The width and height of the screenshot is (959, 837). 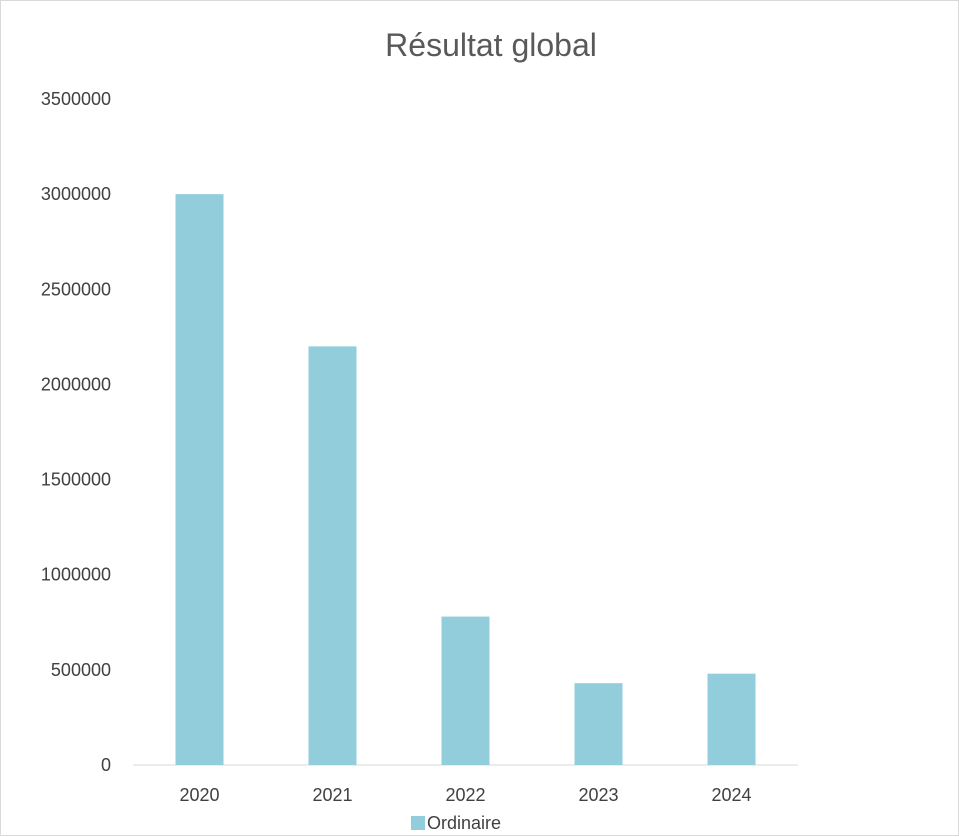 I want to click on y-tick-label: 1000000, so click(x=76, y=575).